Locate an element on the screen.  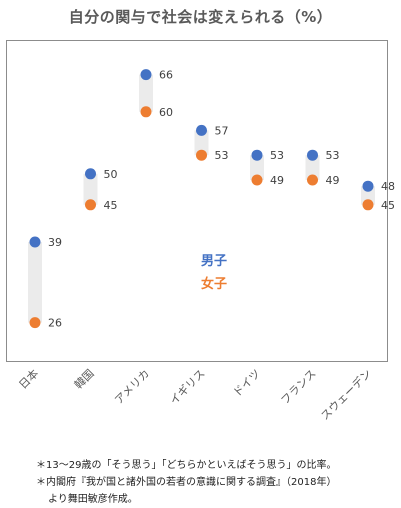
legend-male: 男子 is located at coordinates (214, 261).